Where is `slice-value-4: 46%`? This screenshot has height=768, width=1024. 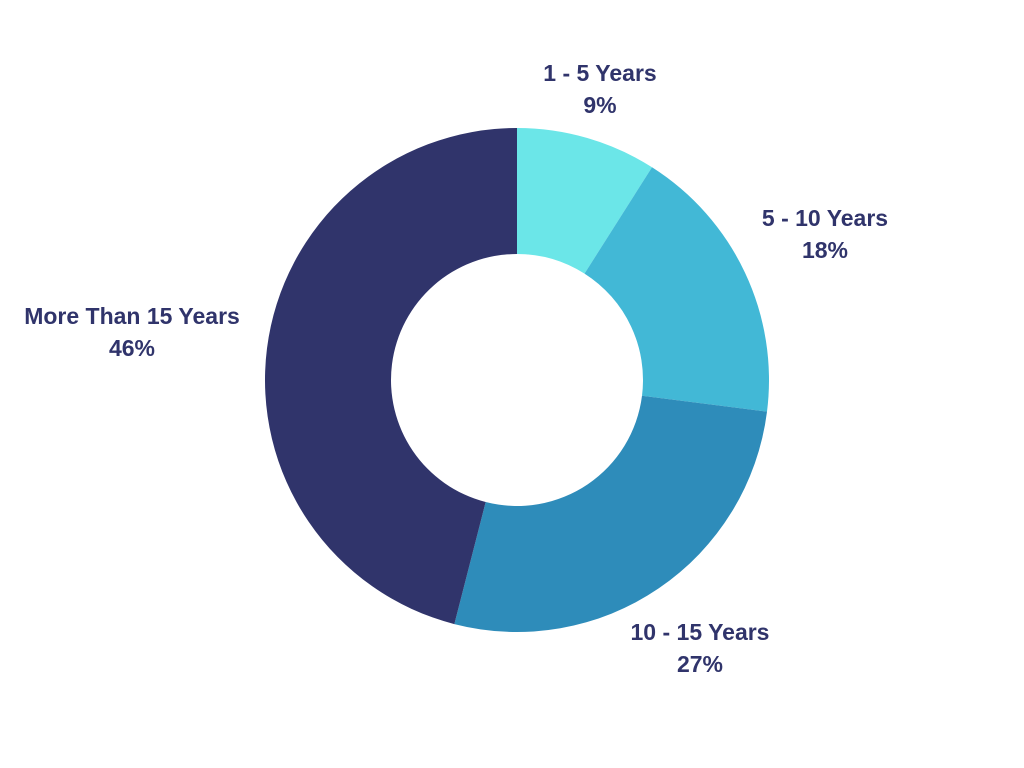 slice-value-4: 46% is located at coordinates (132, 348).